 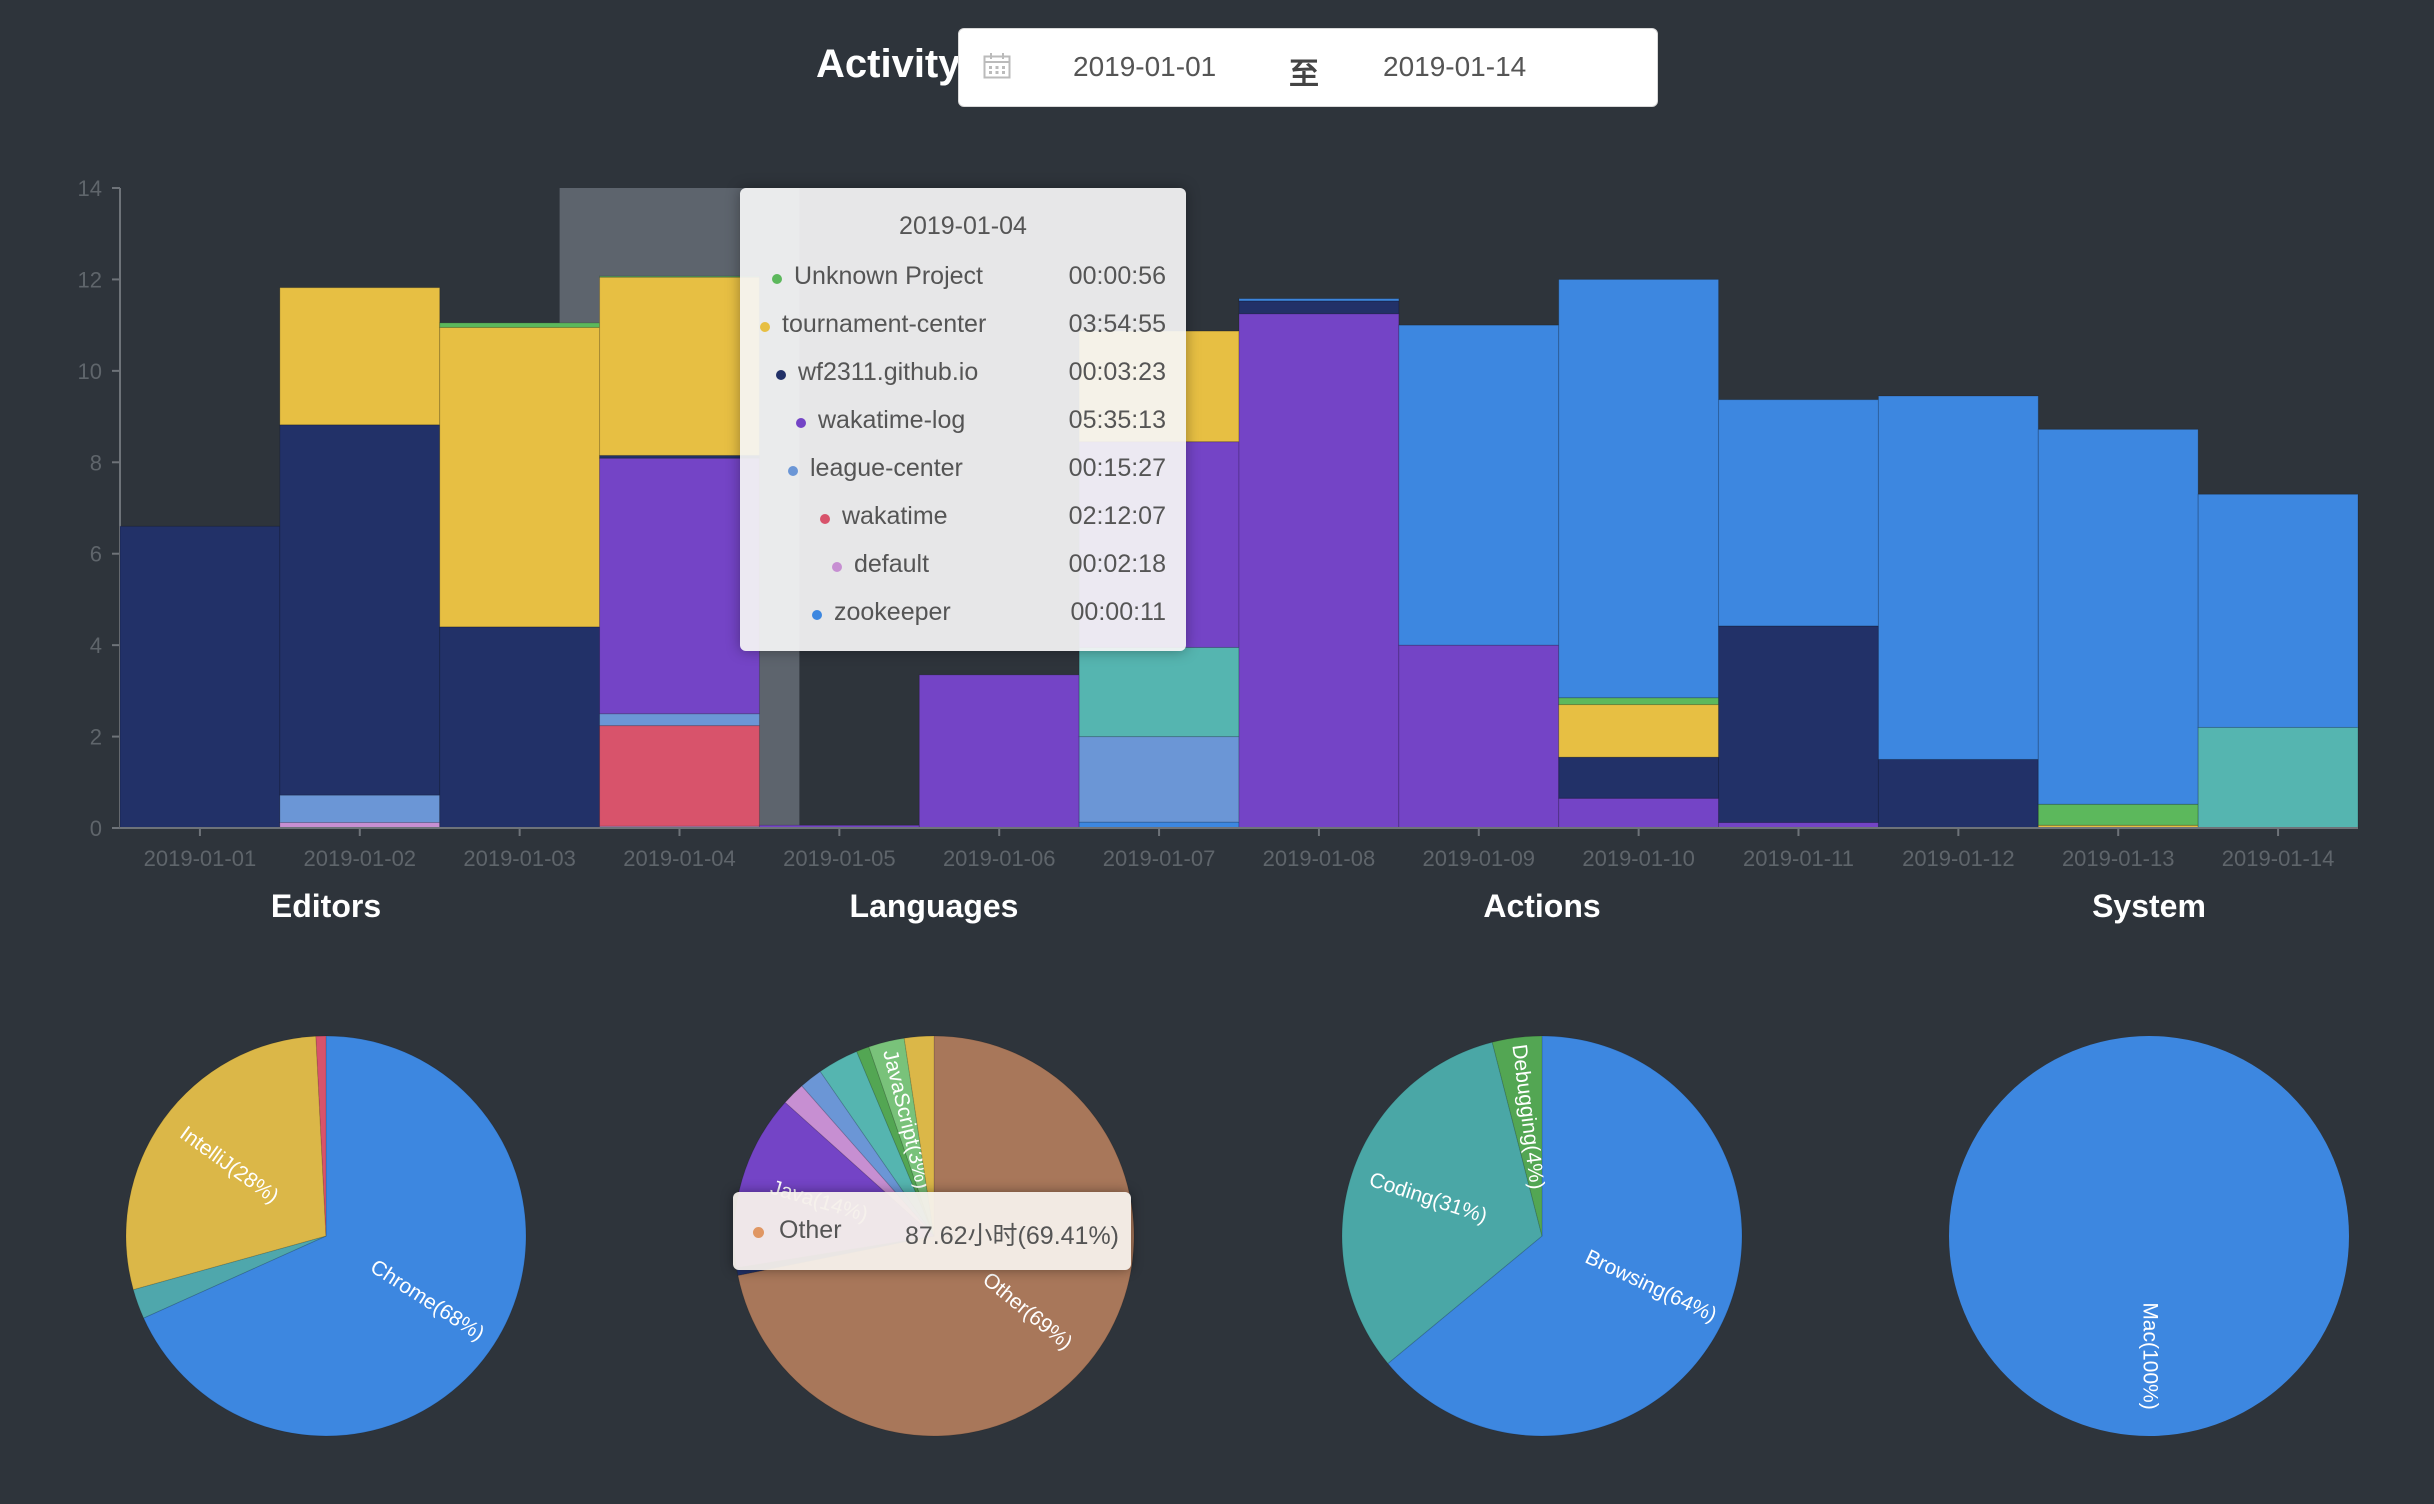 I want to click on bar-segment-wf2311.github.io-2019-01-03, so click(x=520, y=727).